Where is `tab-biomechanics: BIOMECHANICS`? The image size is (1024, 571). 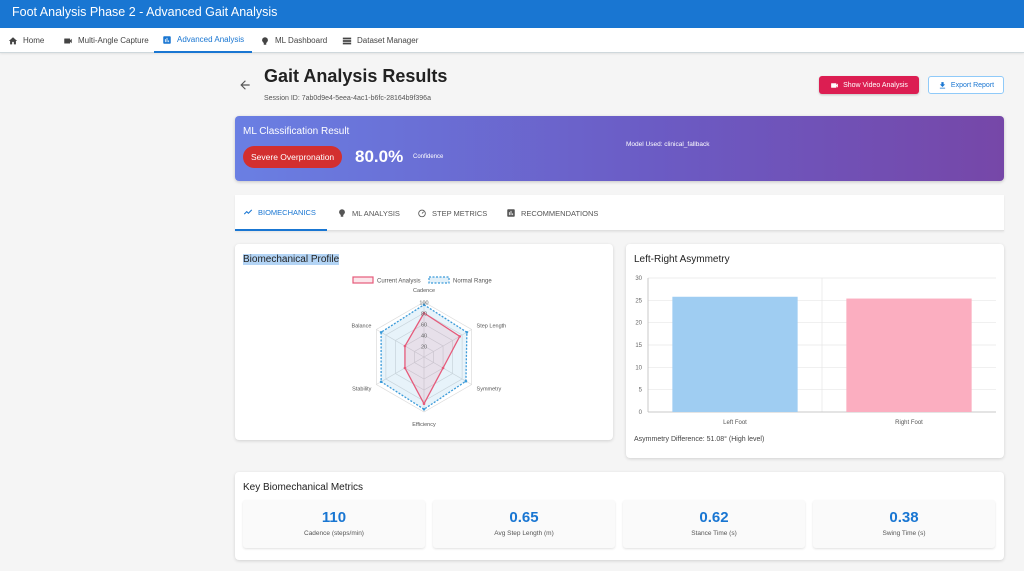 tab-biomechanics: BIOMECHANICS is located at coordinates (281, 213).